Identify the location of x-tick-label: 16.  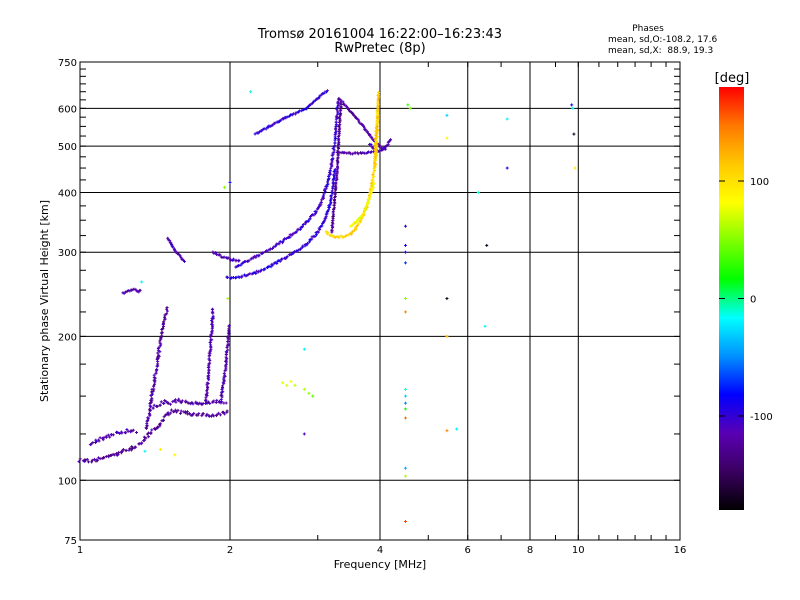
(680, 550).